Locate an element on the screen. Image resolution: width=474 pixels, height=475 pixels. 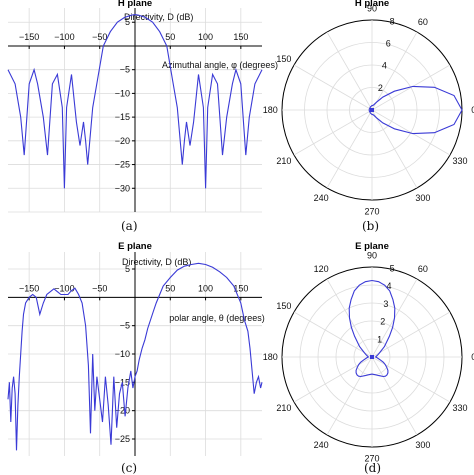
panel-d-title: E plane is located at coordinates (372, 246).